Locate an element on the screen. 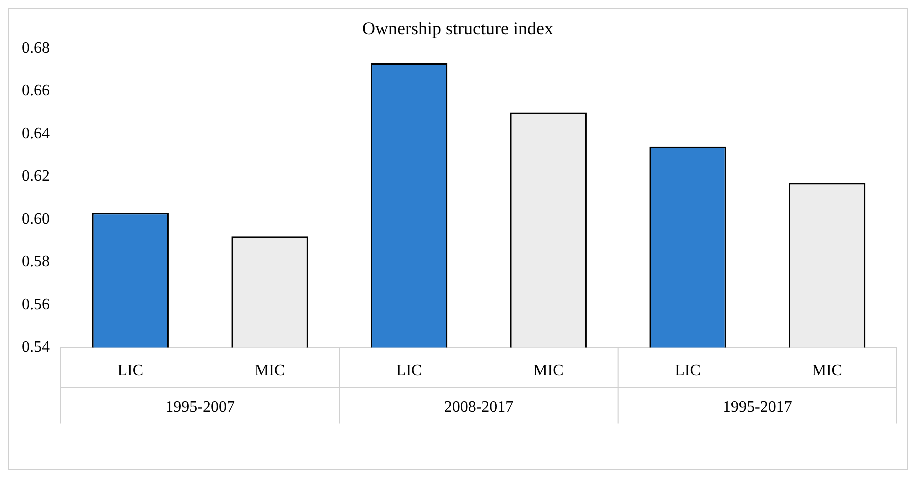 The image size is (916, 478). text: 1995-2017 is located at coordinates (757, 407).